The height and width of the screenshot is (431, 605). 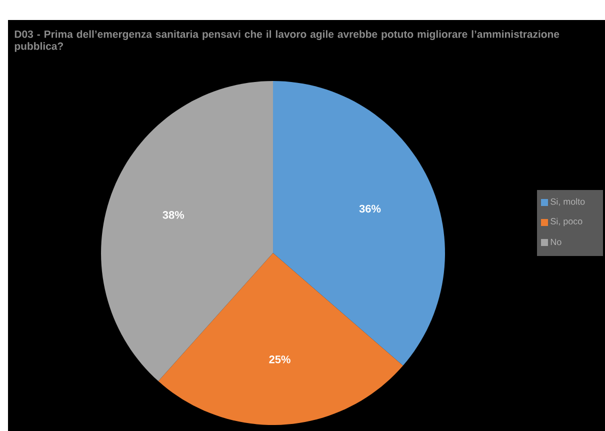 I want to click on legend-label: Si, molto, so click(x=567, y=202).